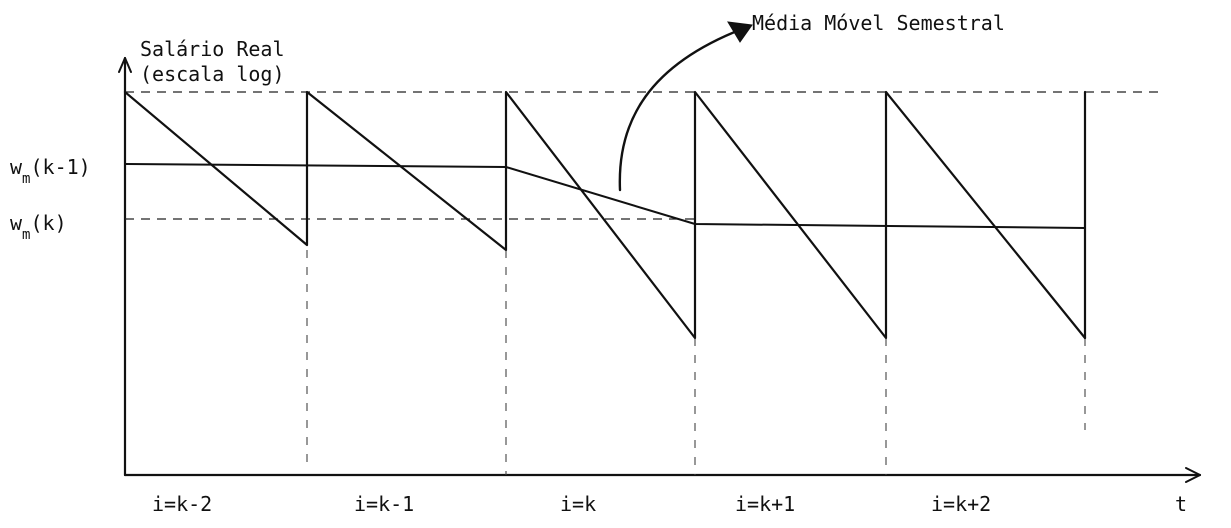 Image resolution: width=1231 pixels, height=528 pixels. I want to click on wm-k-main: w, so click(16, 223).